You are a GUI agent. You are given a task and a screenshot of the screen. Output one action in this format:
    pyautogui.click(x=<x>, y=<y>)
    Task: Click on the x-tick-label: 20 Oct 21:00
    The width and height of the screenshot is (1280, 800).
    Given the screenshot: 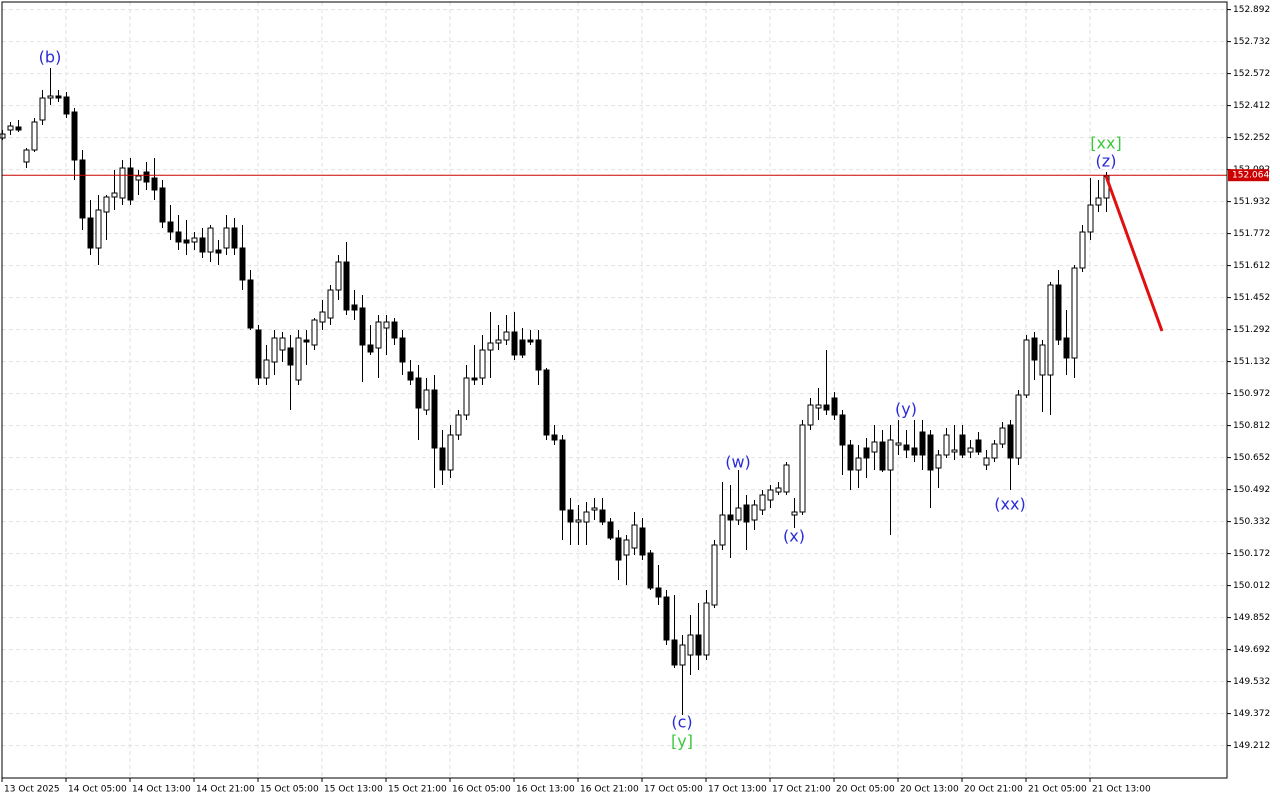 What is the action you would take?
    pyautogui.click(x=993, y=790)
    